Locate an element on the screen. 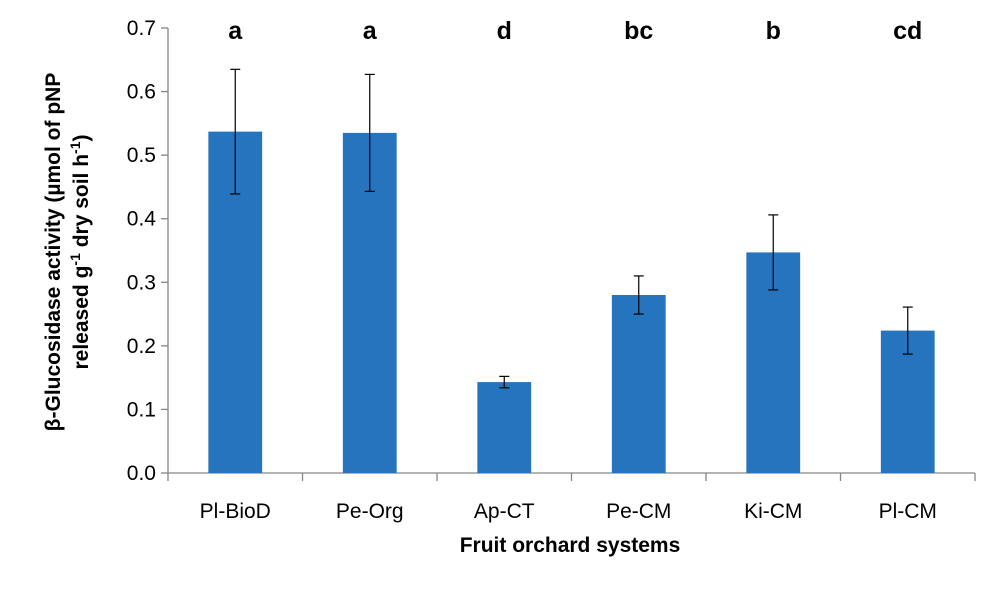 The height and width of the screenshot is (596, 1000). y-tick-label: 0.5 is located at coordinates (141, 155).